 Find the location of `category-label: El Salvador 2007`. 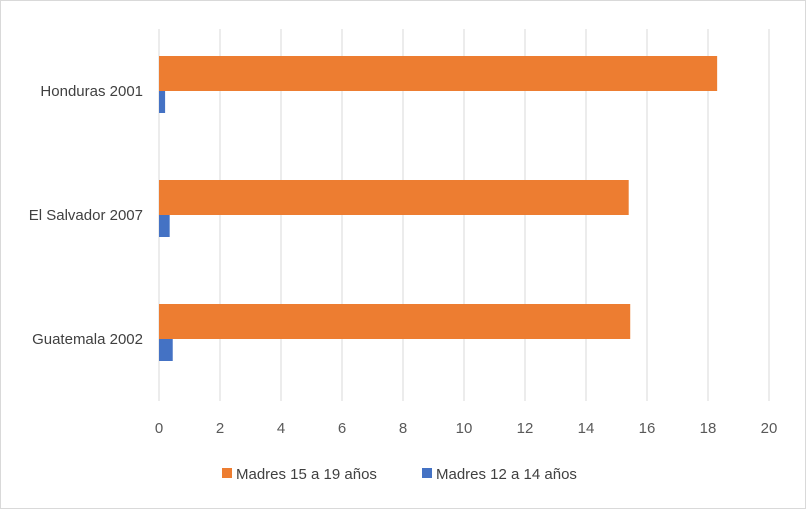

category-label: El Salvador 2007 is located at coordinates (86, 215).